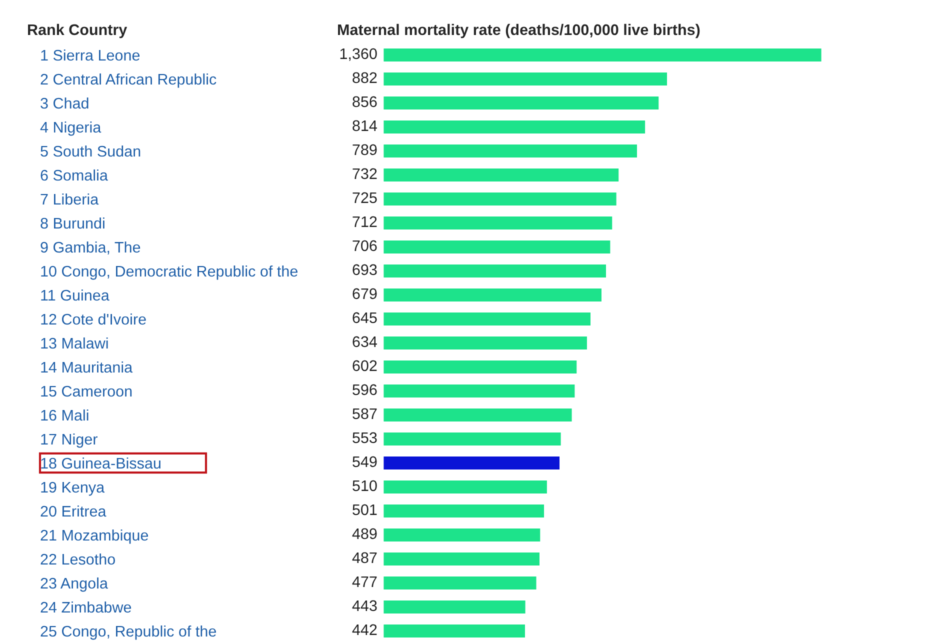 The image size is (936, 644). I want to click on y-tick-label: 16 Mali, so click(64, 415).